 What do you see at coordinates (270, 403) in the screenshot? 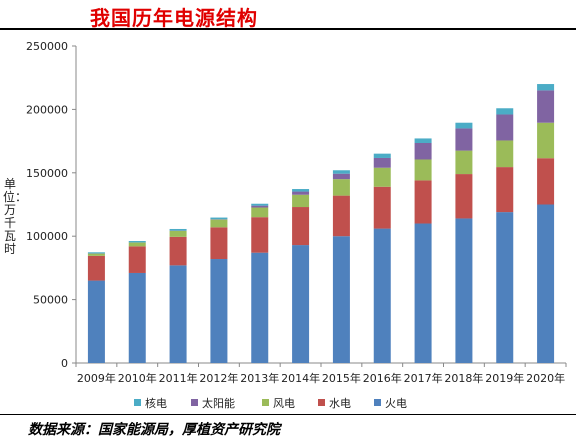
I see `legend: 核电 太阳能 风电 水电 火电` at bounding box center [270, 403].